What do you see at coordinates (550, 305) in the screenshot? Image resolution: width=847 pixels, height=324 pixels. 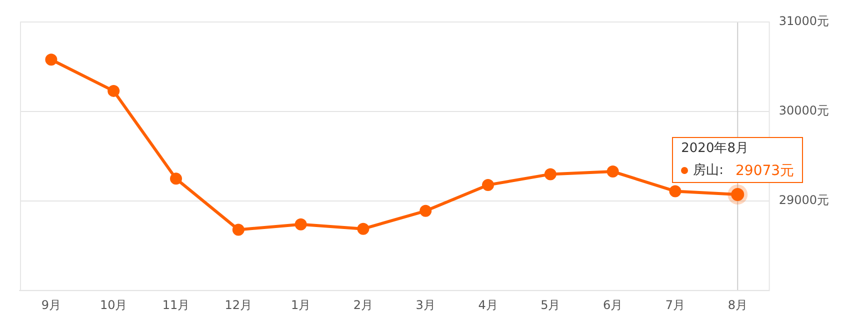 I see `x-tick-label: 5月` at bounding box center [550, 305].